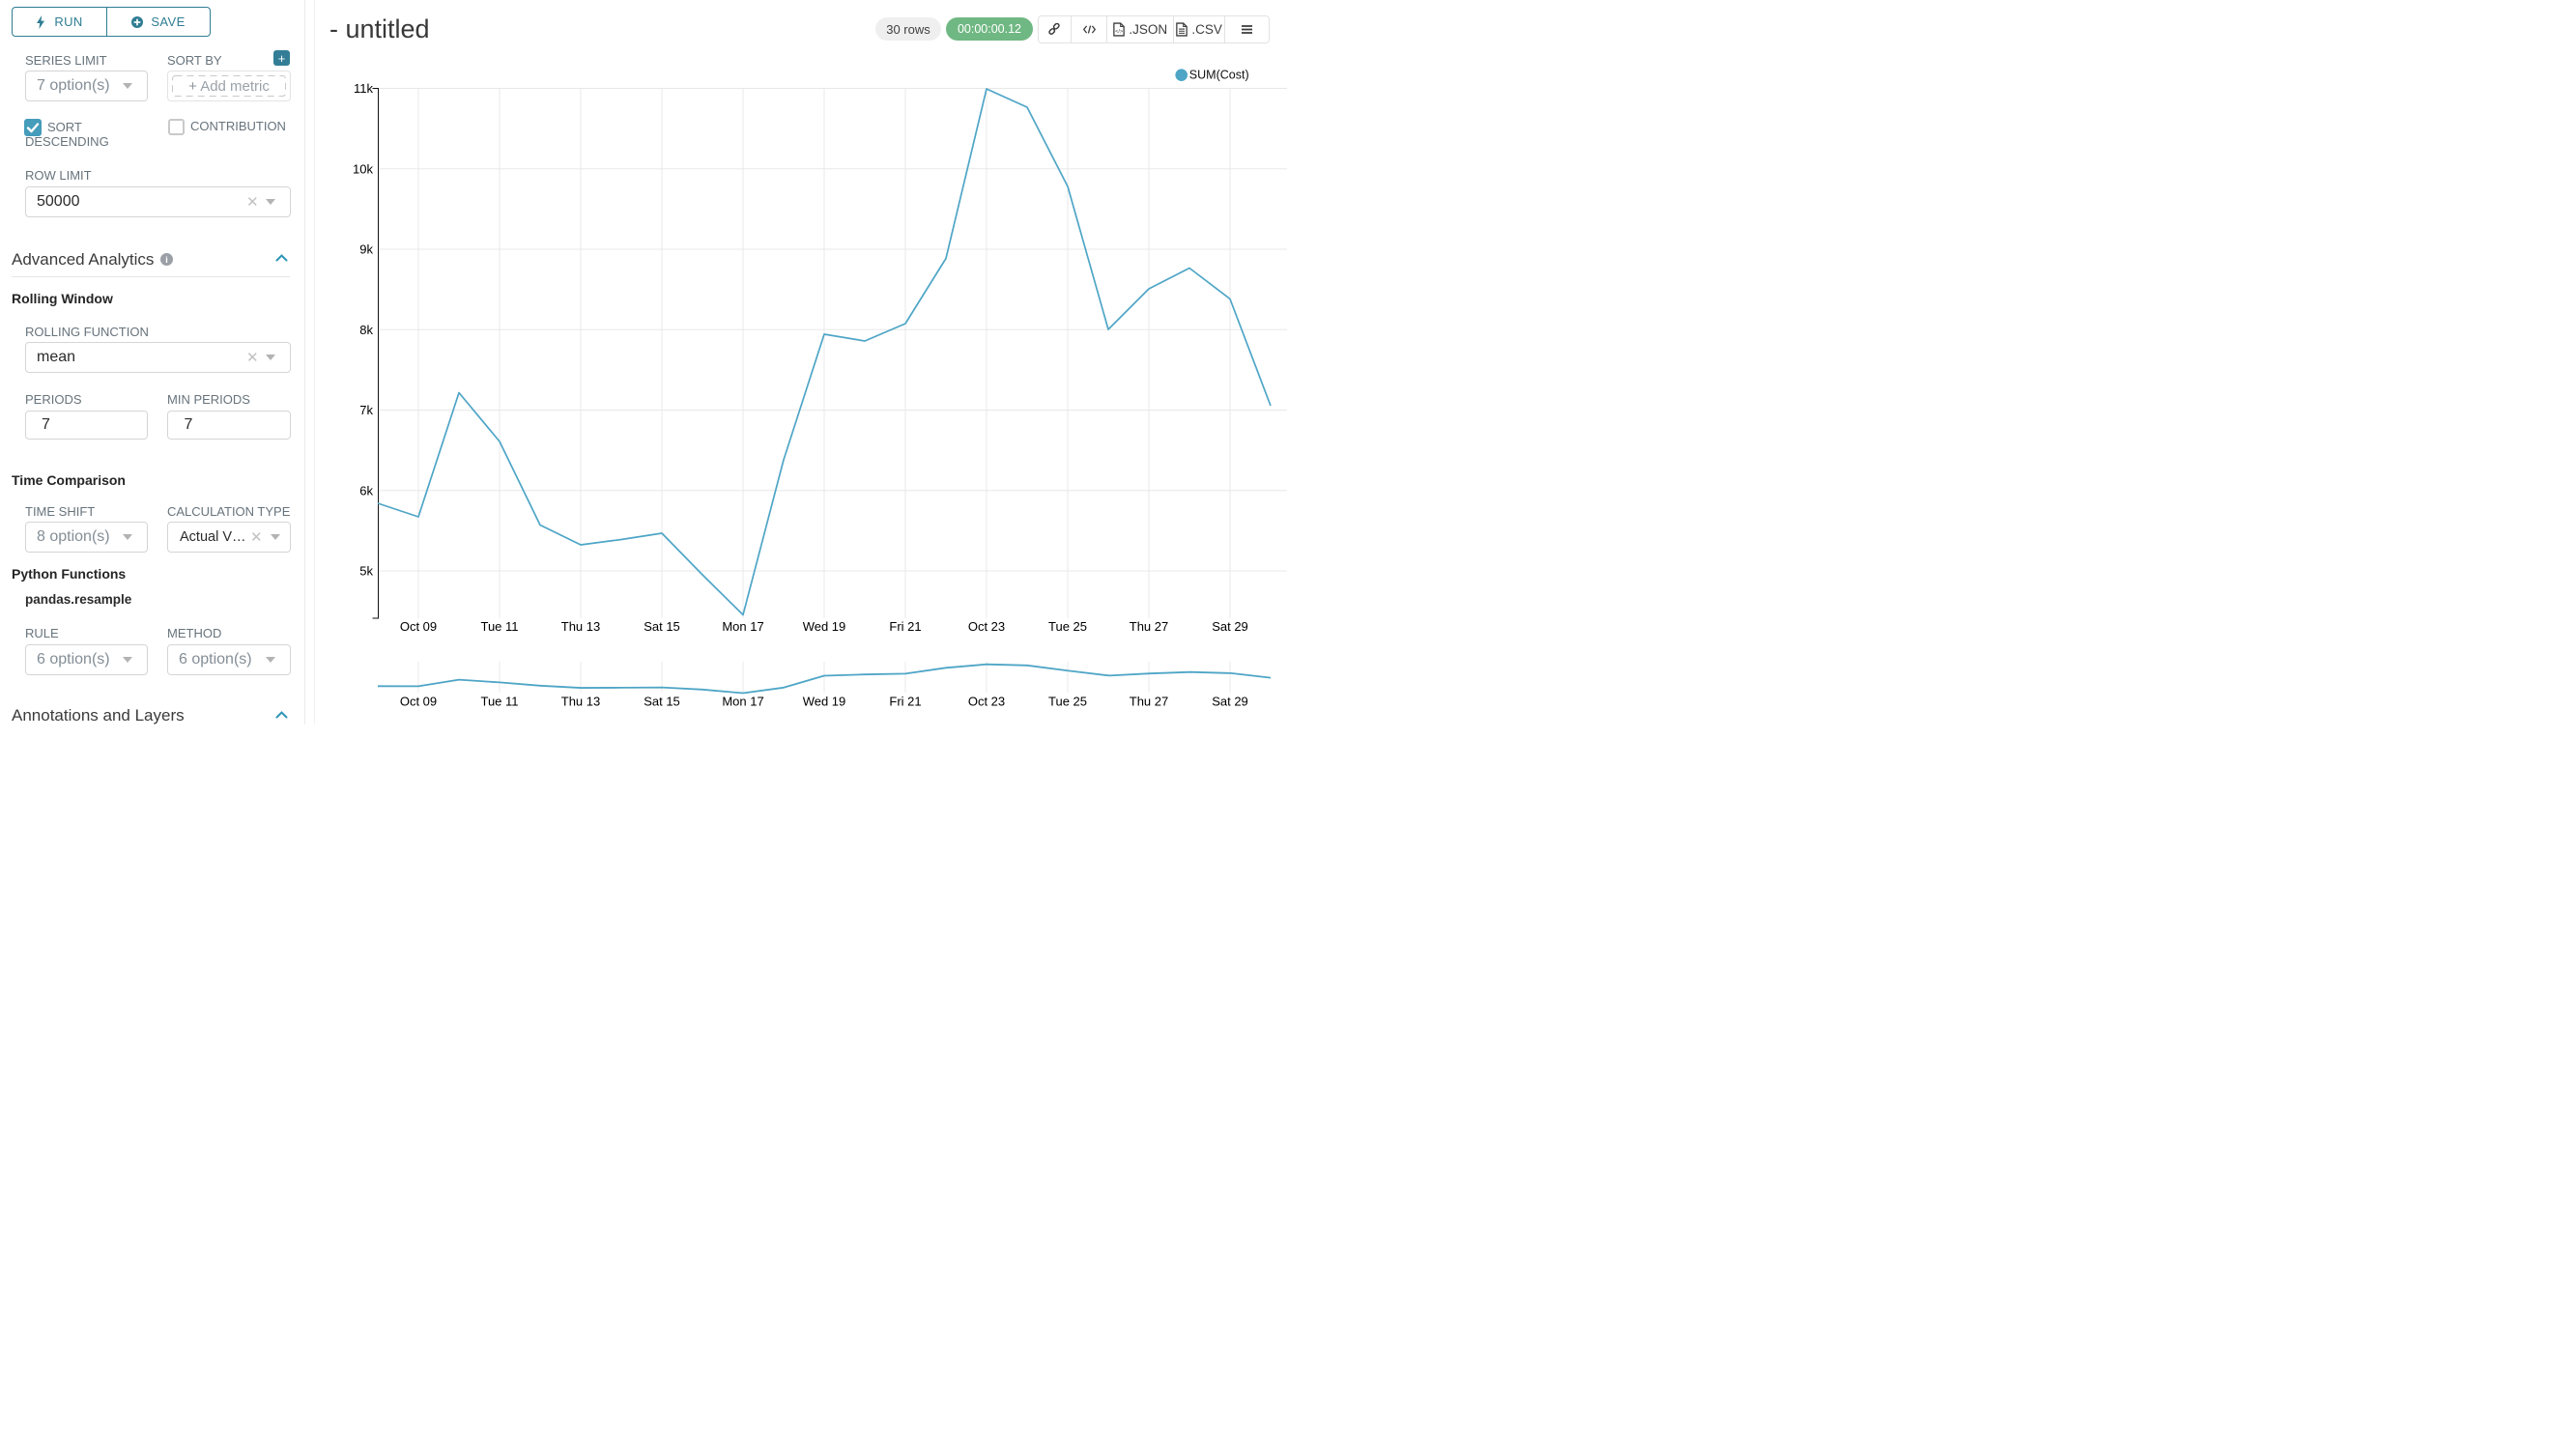 The width and height of the screenshot is (2576, 1449). I want to click on svg-text: 9k, so click(366, 249).